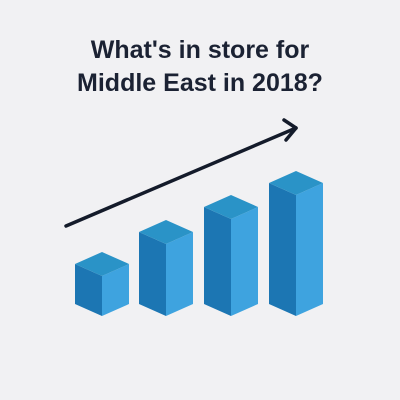 Image resolution: width=400 pixels, height=400 pixels. Describe the element at coordinates (200, 83) in the screenshot. I see `headline-line-2: Middle East in 2018?` at that location.